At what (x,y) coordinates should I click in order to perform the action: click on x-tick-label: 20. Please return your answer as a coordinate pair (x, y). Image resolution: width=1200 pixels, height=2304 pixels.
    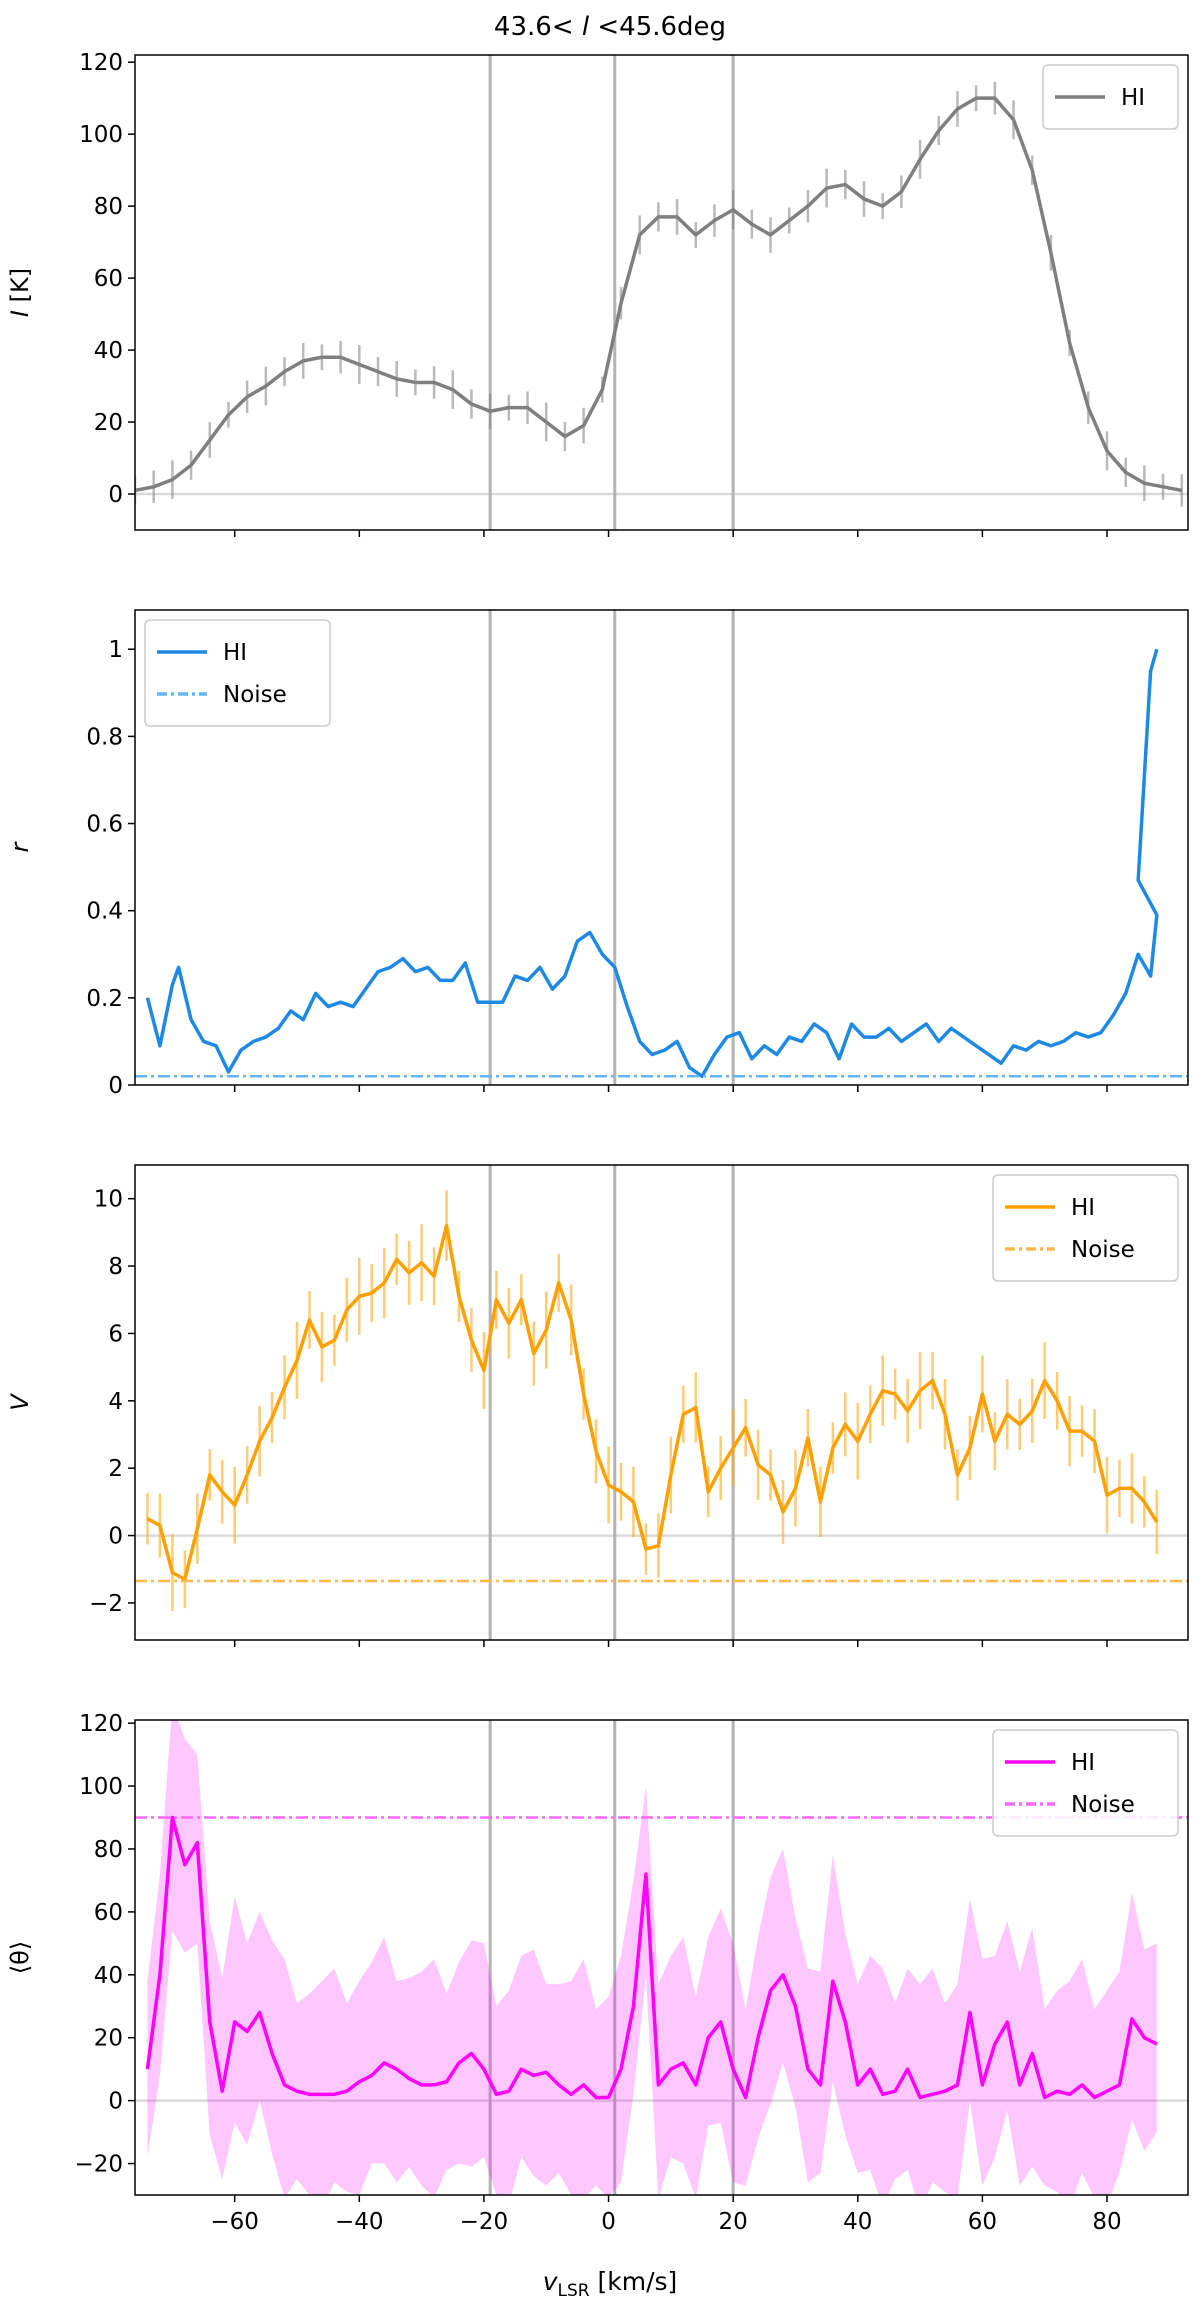
    Looking at the image, I should click on (733, 2222).